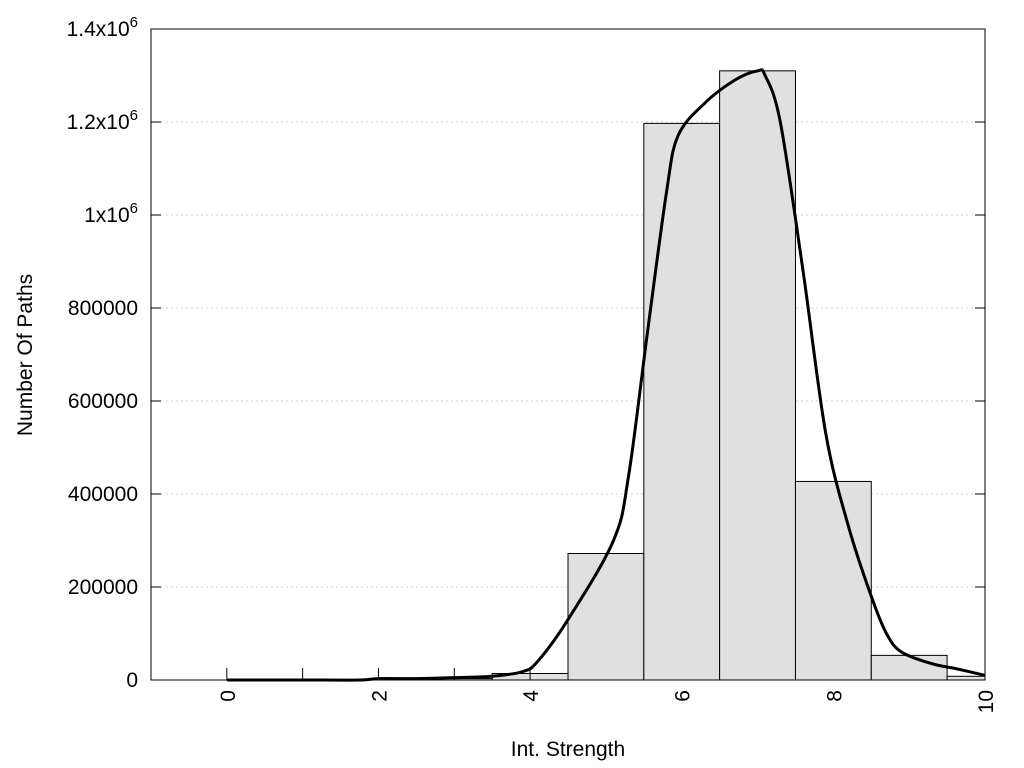  Describe the element at coordinates (103, 494) in the screenshot. I see `y-tick-label: 400000` at that location.